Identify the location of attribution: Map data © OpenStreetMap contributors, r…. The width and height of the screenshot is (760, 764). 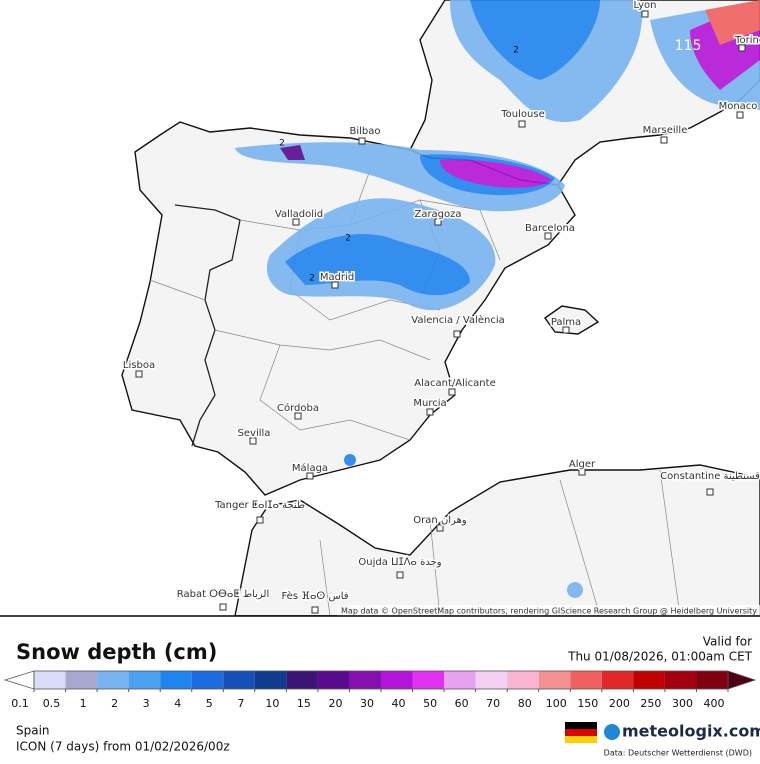
(549, 611).